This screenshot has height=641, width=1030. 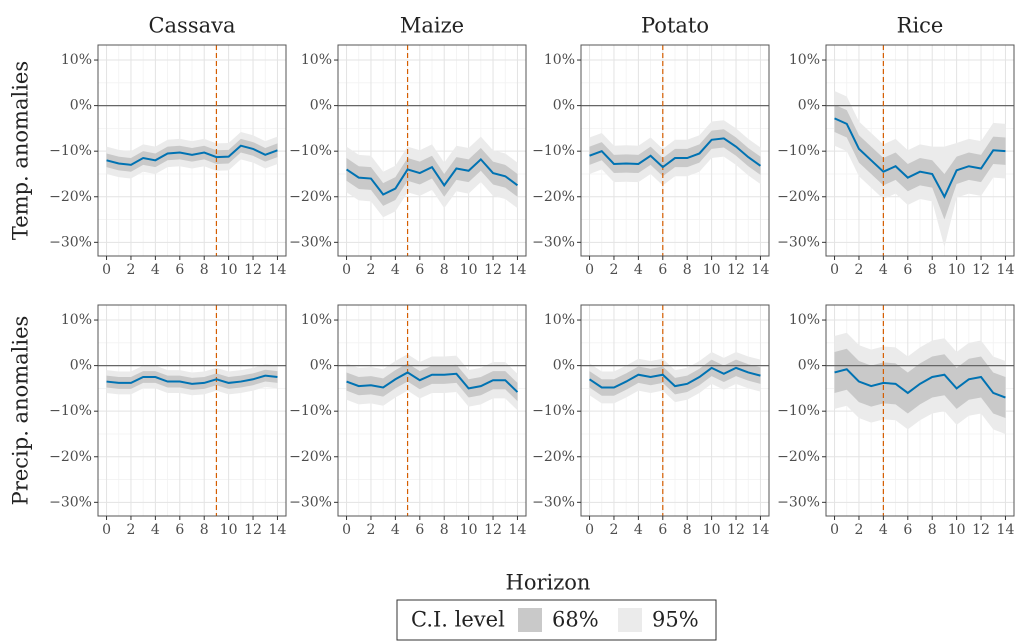 What do you see at coordinates (675, 620) in the screenshot?
I see `legend-label: 95%` at bounding box center [675, 620].